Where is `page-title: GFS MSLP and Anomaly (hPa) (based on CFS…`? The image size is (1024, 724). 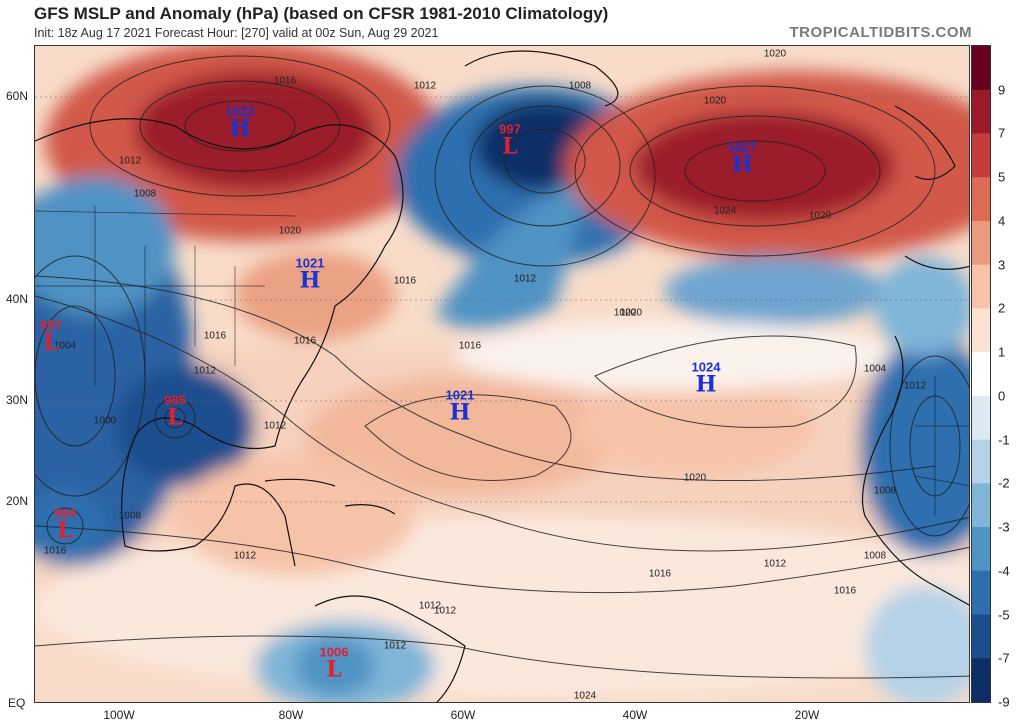 page-title: GFS MSLP and Anomaly (hPa) (based on CFS… is located at coordinates (321, 13).